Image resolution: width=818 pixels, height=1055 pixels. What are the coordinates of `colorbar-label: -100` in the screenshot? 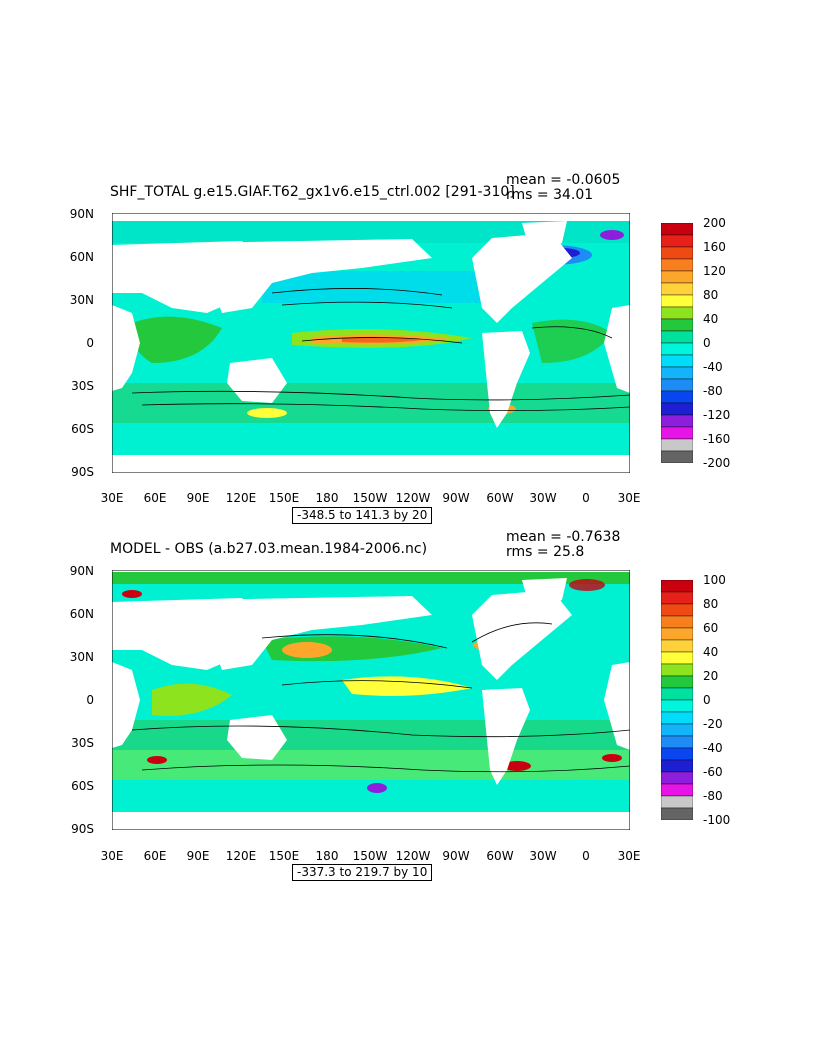 It's located at (717, 820).